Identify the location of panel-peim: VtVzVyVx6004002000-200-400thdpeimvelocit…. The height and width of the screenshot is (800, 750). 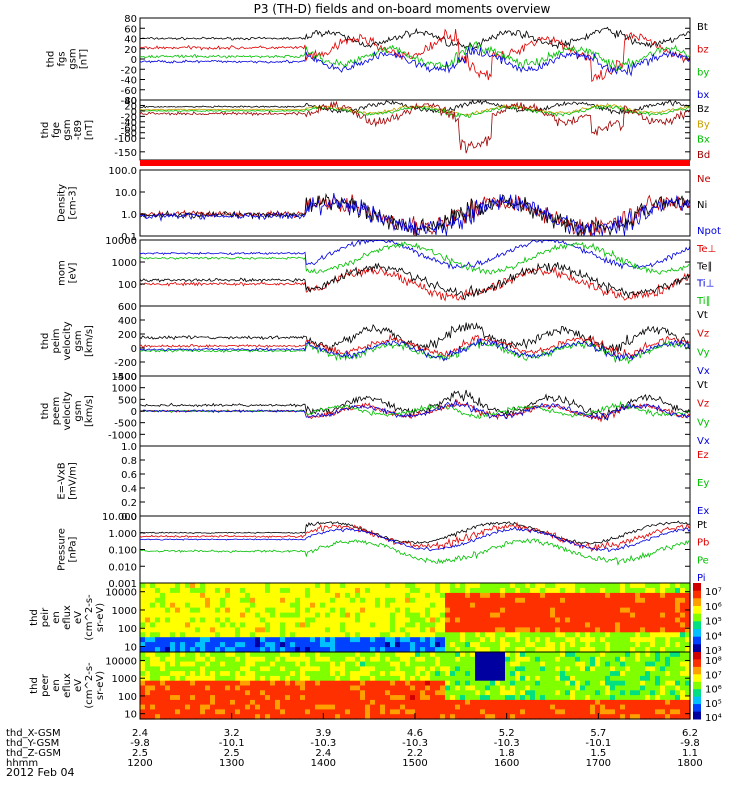
(375, 342).